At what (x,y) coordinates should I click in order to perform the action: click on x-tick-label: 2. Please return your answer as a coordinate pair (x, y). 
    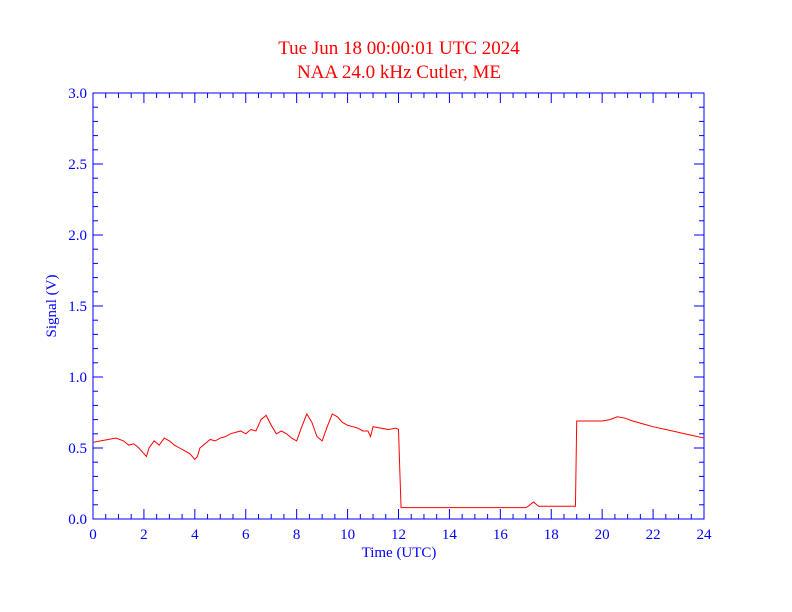
    Looking at the image, I should click on (144, 535).